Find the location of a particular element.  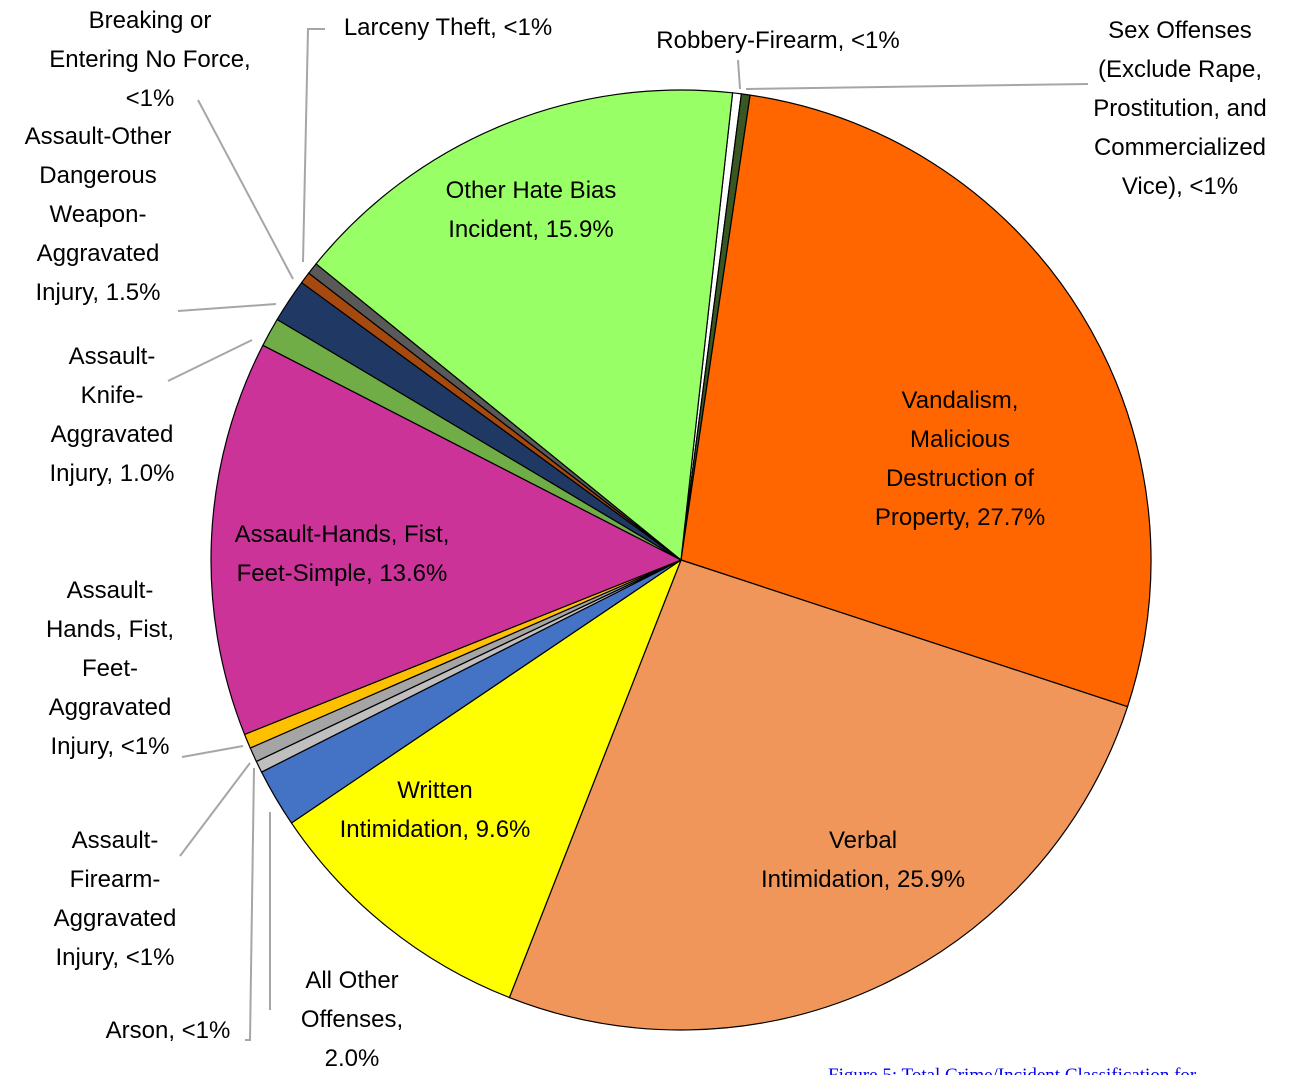

label-line: Hands, Fist, is located at coordinates (110, 629).